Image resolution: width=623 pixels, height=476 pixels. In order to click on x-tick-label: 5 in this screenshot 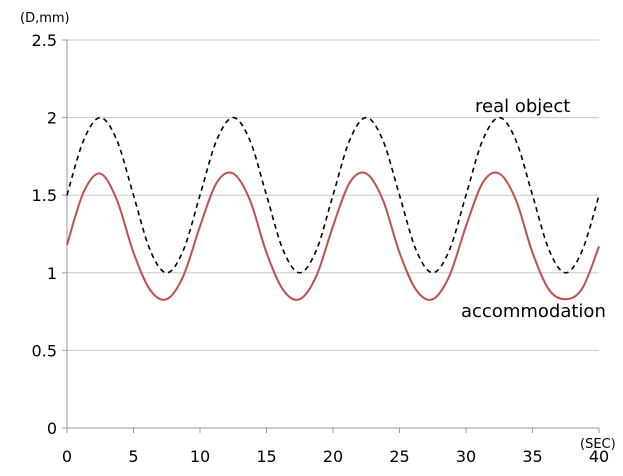, I will do `click(133, 456)`.